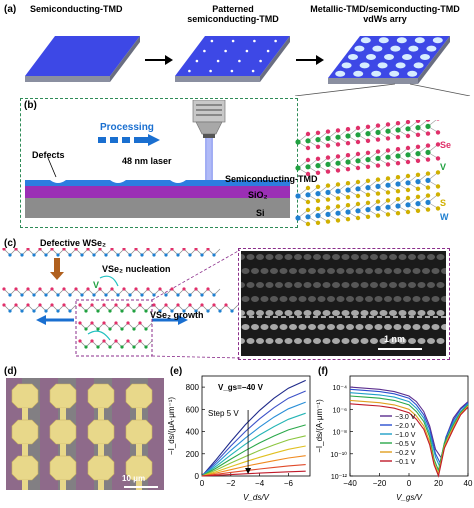 The image size is (474, 508). What do you see at coordinates (253, 466) in the screenshot?
I see `series-line` at bounding box center [253, 466].